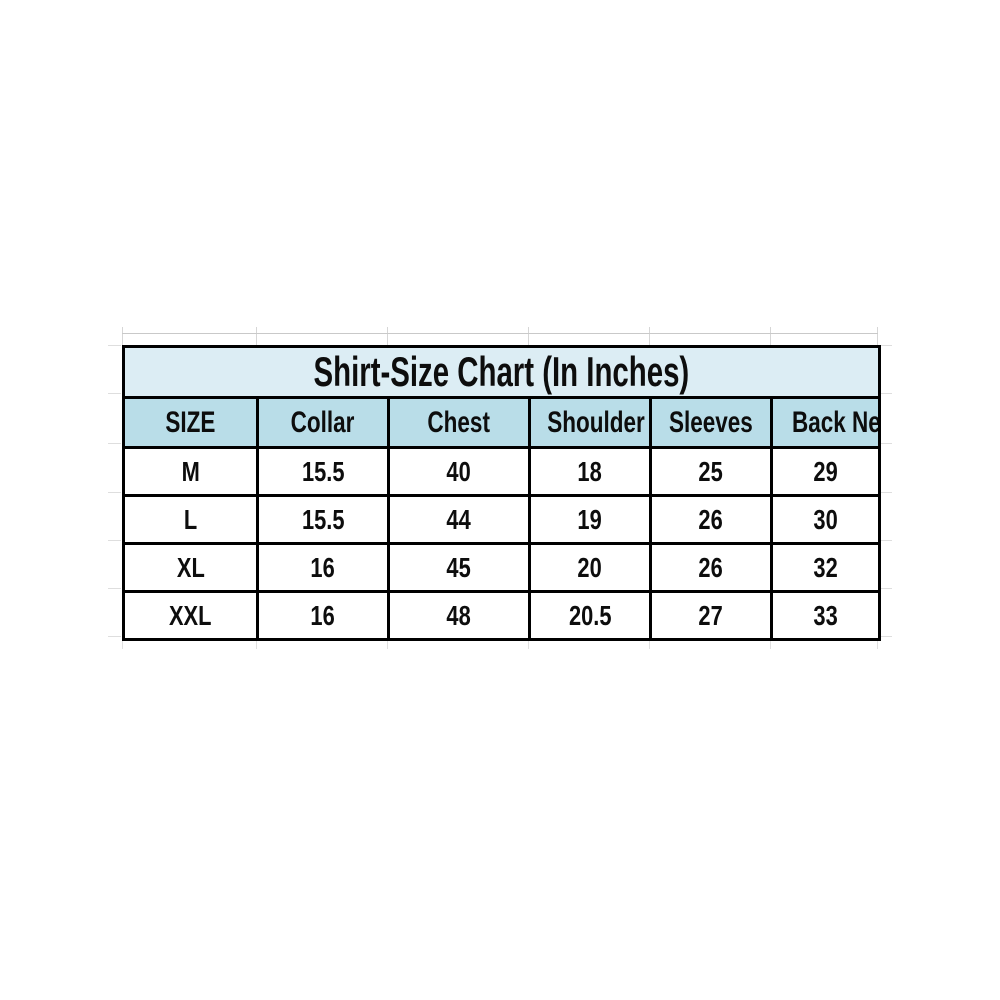  Describe the element at coordinates (500, 336) in the screenshot. I see `spreadsheet-gridlines-top` at that location.